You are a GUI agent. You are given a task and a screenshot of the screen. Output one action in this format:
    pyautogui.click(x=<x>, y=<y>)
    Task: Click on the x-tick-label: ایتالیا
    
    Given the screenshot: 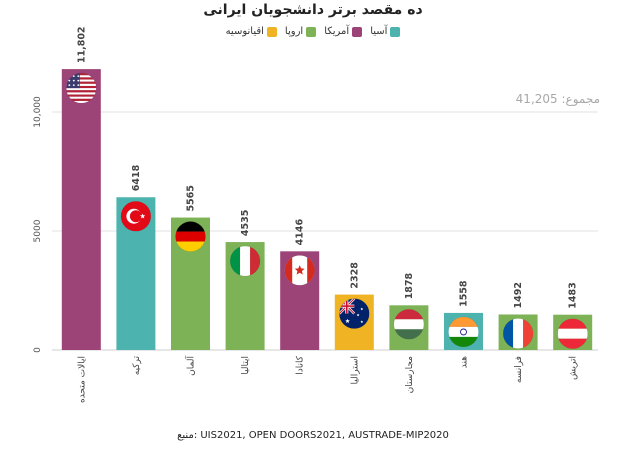 What is the action you would take?
    pyautogui.click(x=246, y=365)
    